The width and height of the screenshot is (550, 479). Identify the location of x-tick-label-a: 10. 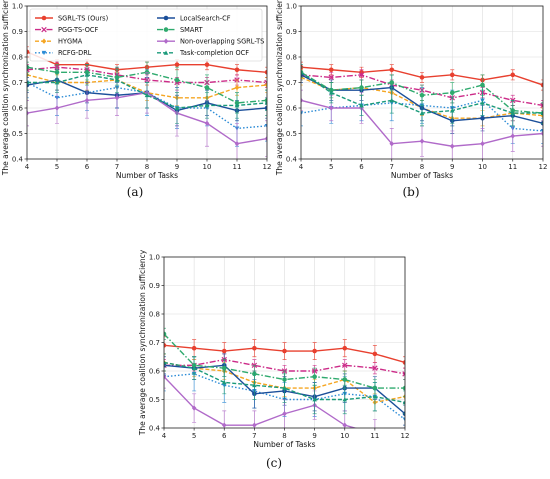
(207, 167).